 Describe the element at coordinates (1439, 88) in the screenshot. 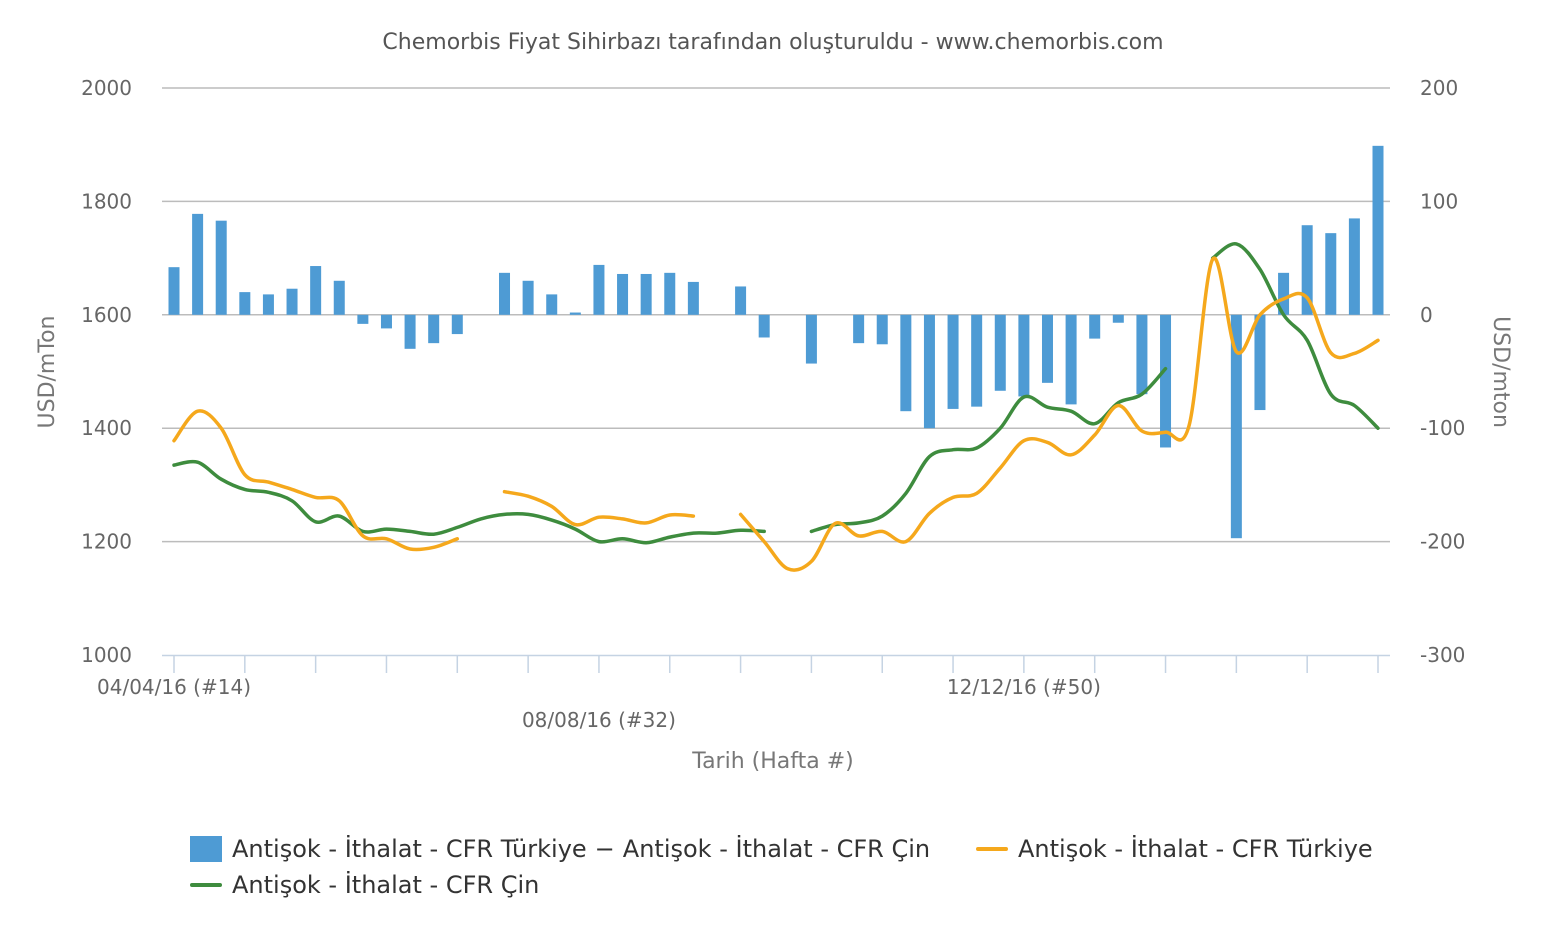

I see `y-right-tick-label: 200` at that location.